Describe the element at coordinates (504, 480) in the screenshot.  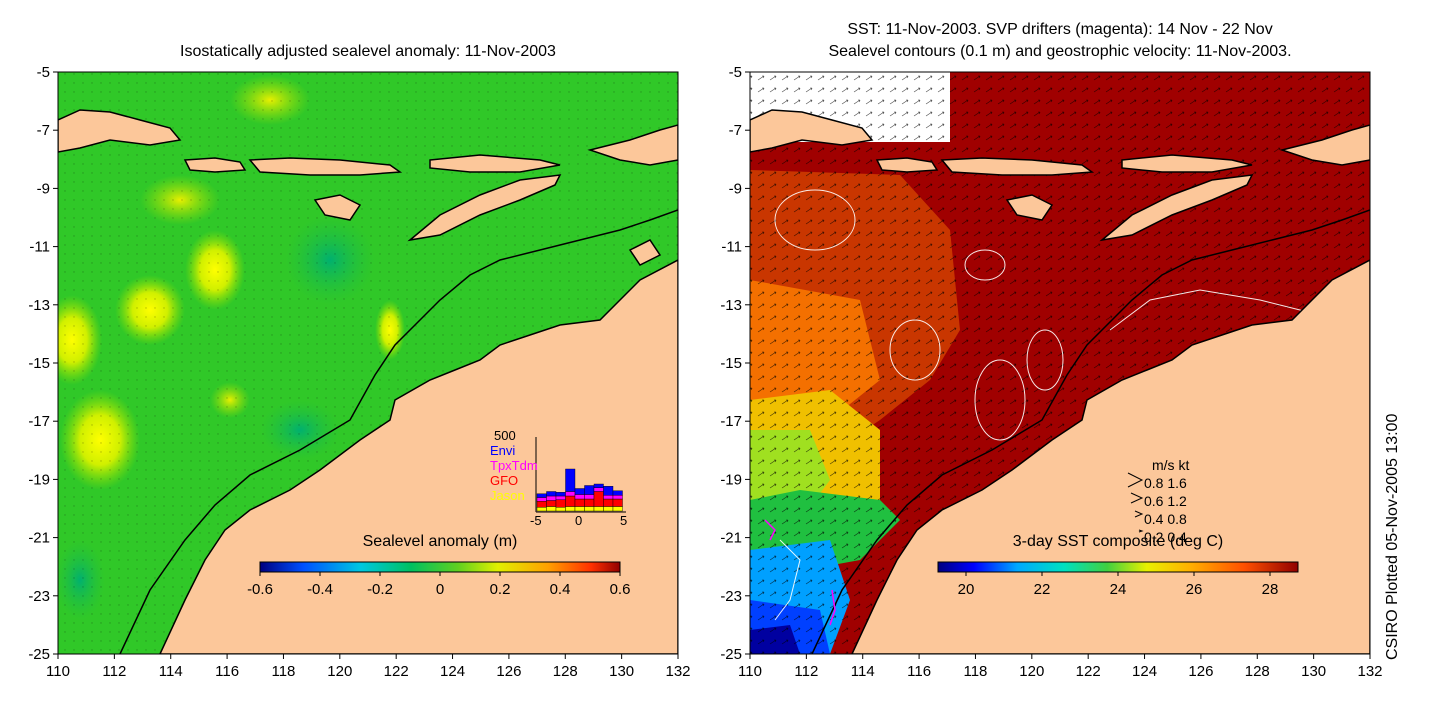
I see `inset-legend-item: GFO` at that location.